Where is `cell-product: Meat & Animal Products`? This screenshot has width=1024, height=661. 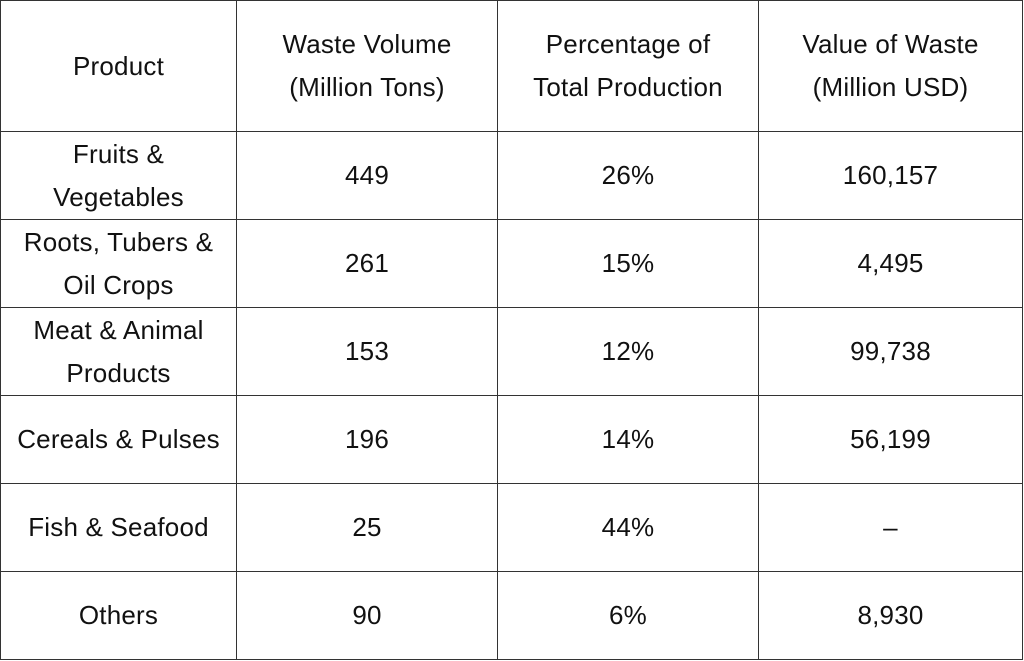 cell-product: Meat & Animal Products is located at coordinates (118, 351).